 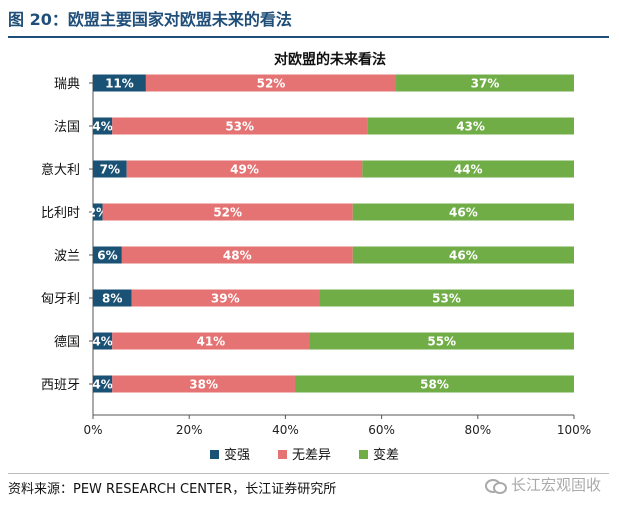 What do you see at coordinates (311, 455) in the screenshot?
I see `legend-label: 无差异` at bounding box center [311, 455].